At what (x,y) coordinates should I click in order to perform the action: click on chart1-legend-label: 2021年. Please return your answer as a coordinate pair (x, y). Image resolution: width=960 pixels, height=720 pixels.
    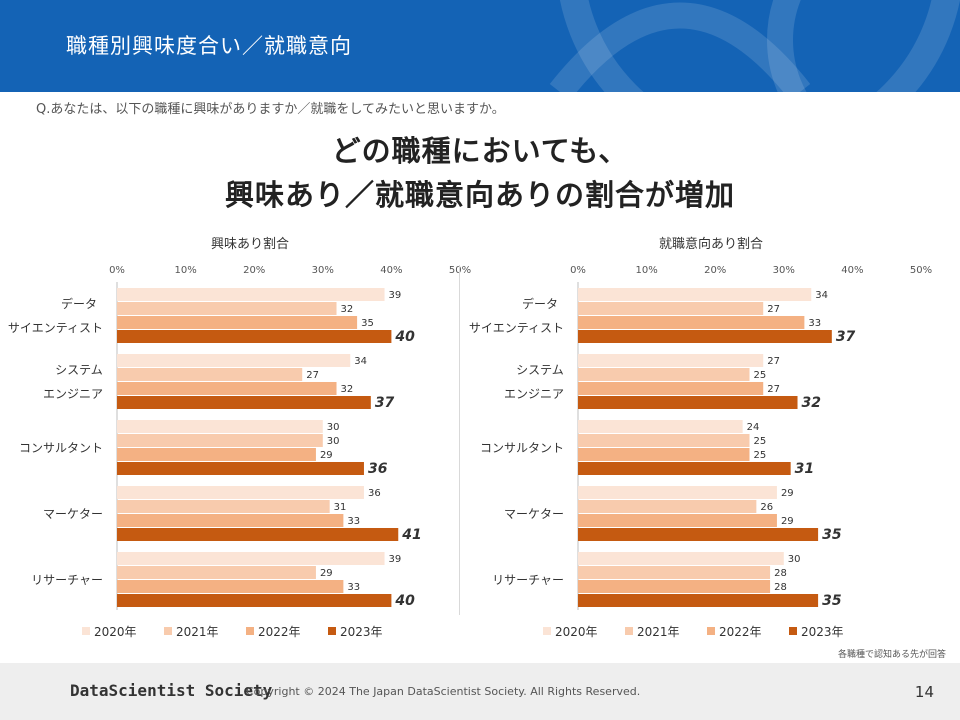
    Looking at the image, I should click on (197, 632).